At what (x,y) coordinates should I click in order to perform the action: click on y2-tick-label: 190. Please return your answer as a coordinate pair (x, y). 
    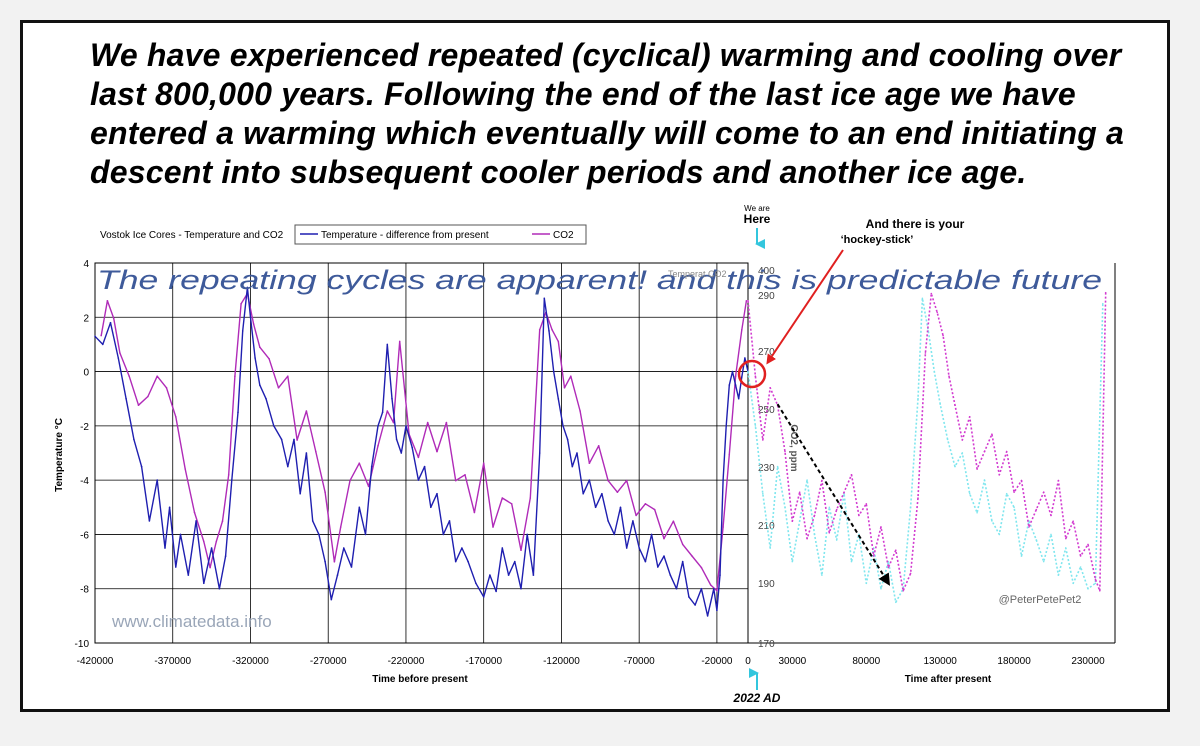
    Looking at the image, I should click on (766, 584).